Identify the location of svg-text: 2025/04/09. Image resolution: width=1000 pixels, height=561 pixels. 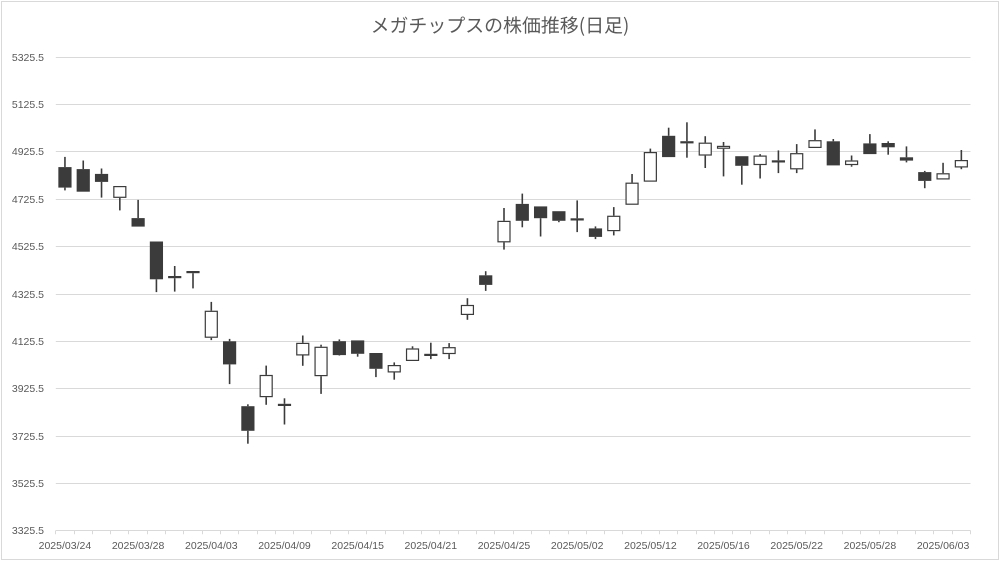
(284, 546).